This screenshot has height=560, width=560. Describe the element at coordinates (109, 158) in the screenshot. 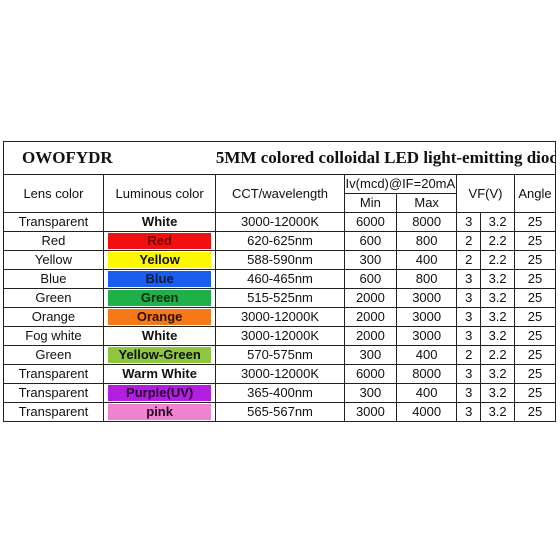

I see `brand-name: OWOFYDR` at that location.